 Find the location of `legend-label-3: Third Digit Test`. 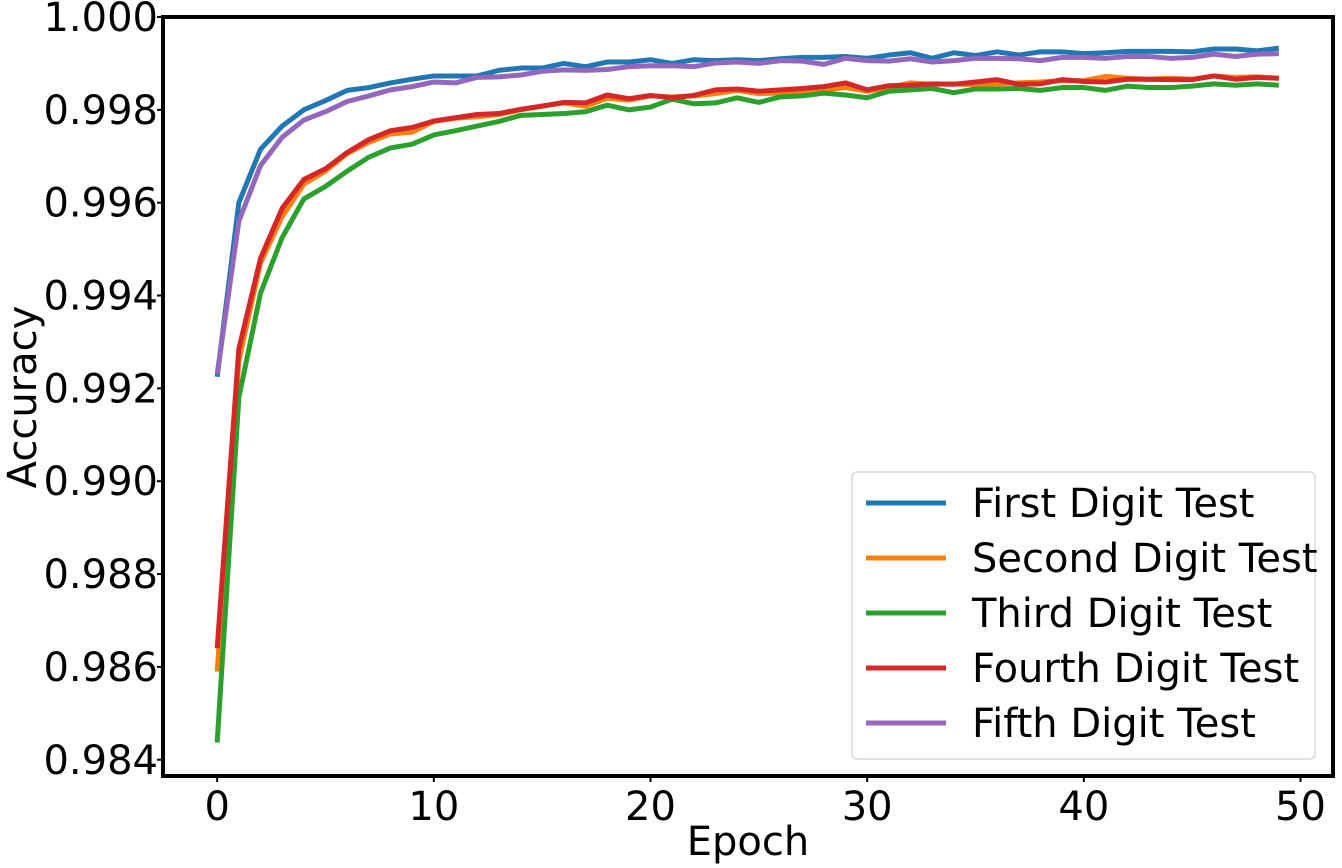

legend-label-3: Third Digit Test is located at coordinates (1121, 614).